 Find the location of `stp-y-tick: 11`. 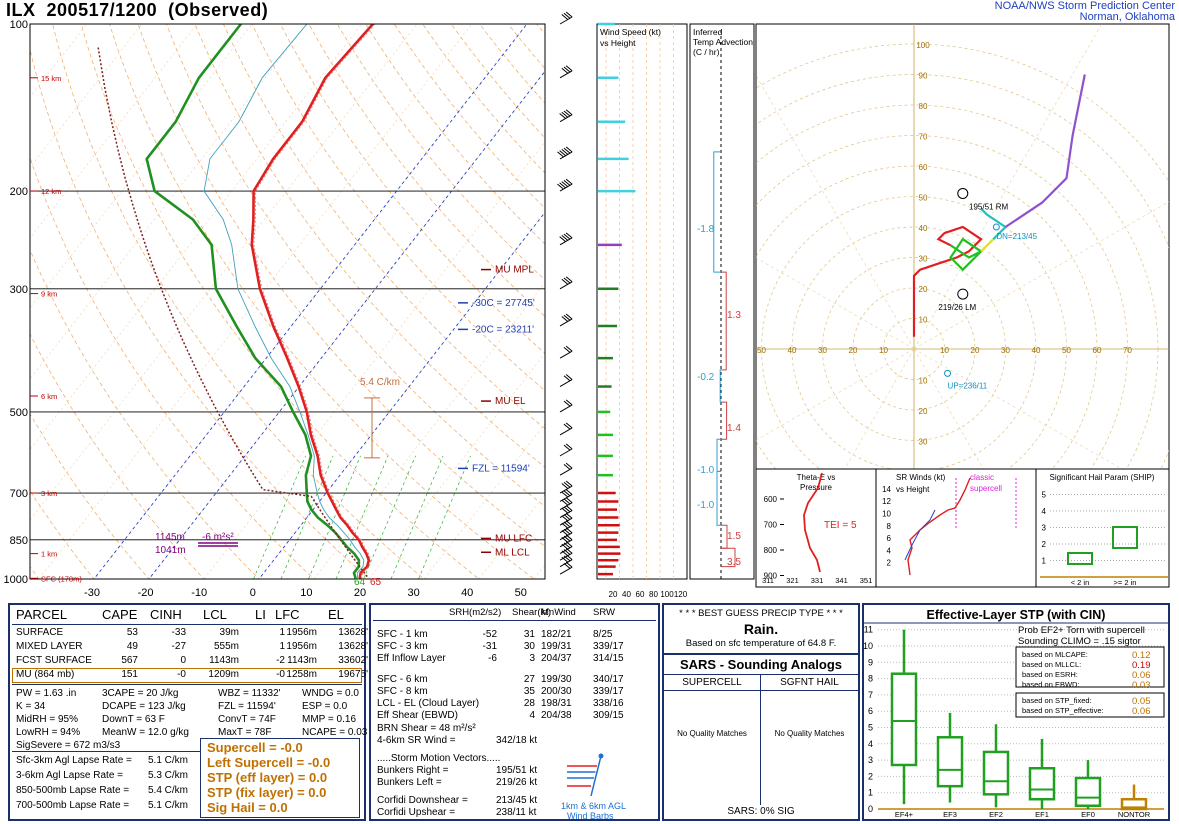

stp-y-tick: 11 is located at coordinates (868, 630).